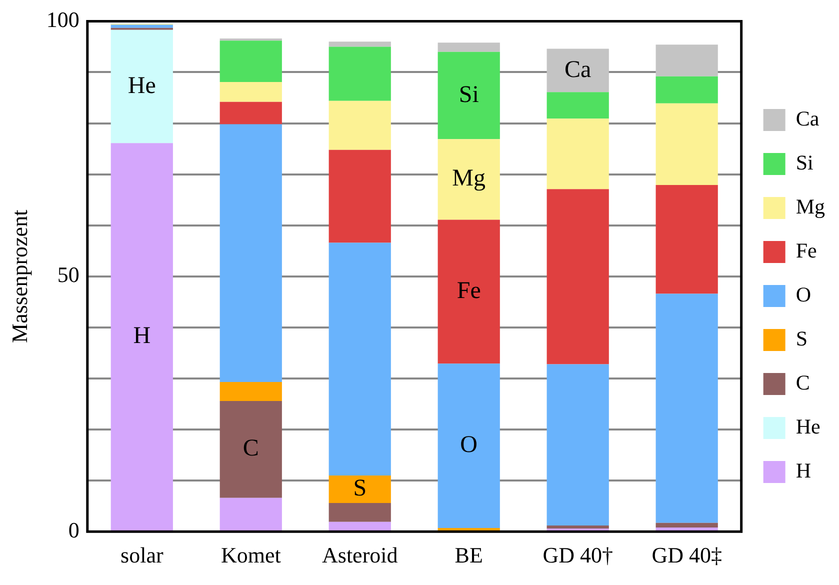 The height and width of the screenshot is (585, 839). What do you see at coordinates (468, 555) in the screenshot?
I see `x-tick-label: BE` at bounding box center [468, 555].